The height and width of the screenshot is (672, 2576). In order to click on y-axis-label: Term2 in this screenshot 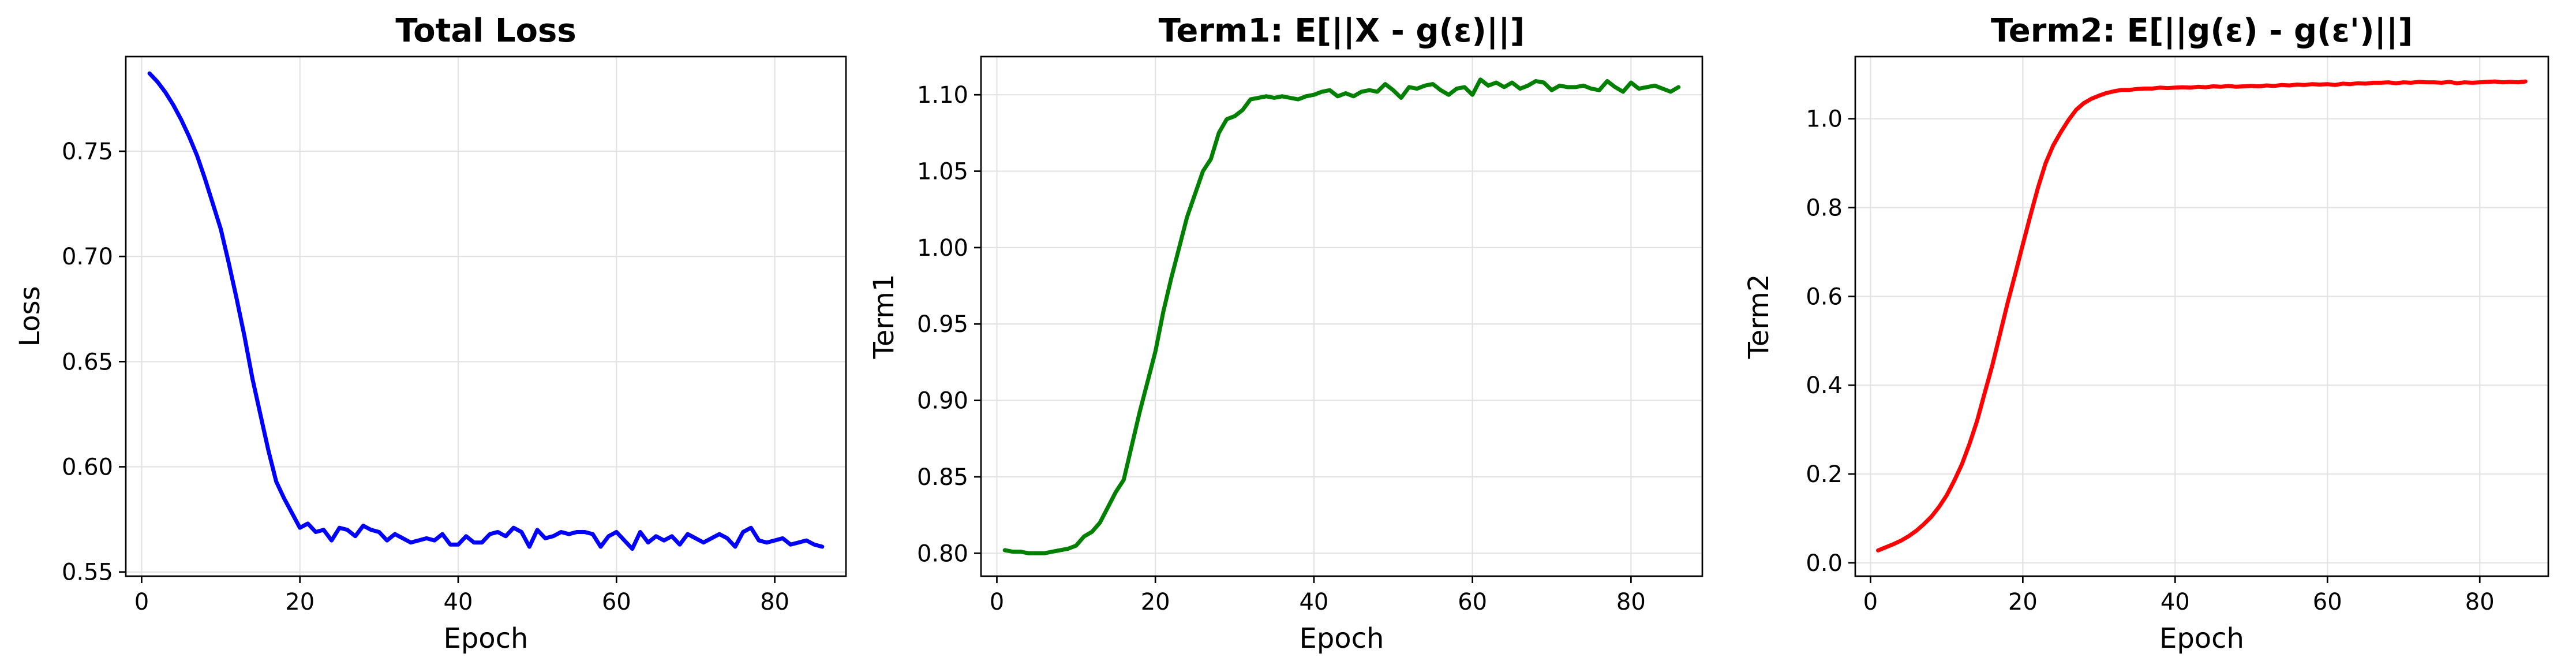, I will do `click(1759, 317)`.